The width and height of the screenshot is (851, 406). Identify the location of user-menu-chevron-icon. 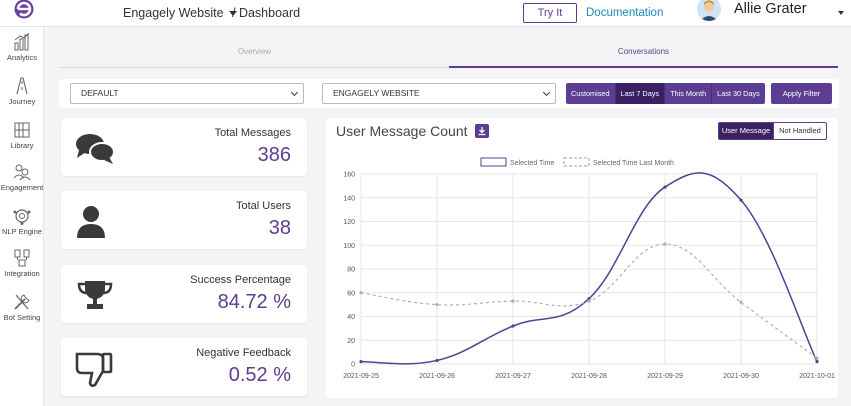
(841, 13).